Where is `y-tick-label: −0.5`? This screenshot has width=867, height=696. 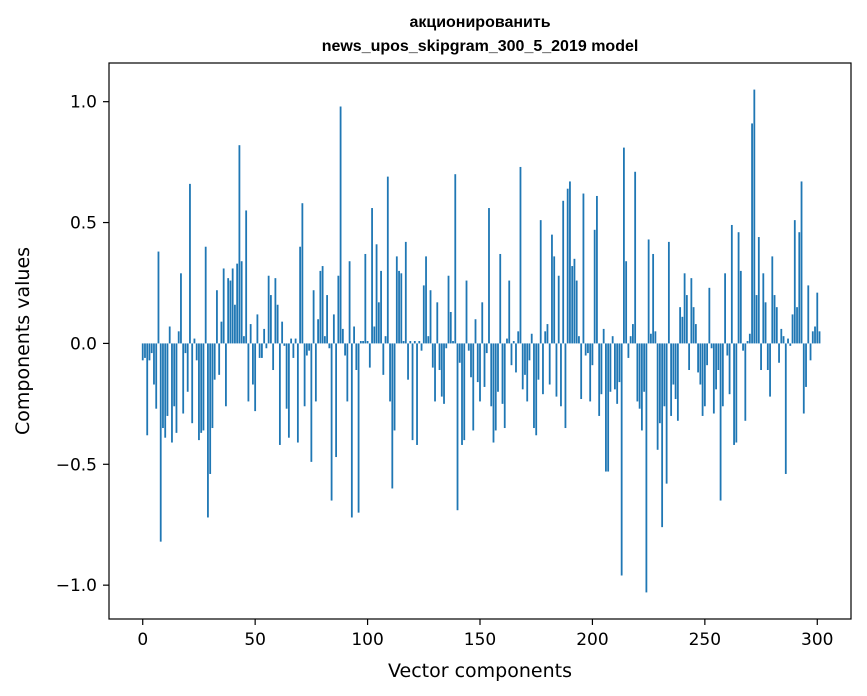
y-tick-label: −0.5 is located at coordinates (76, 465).